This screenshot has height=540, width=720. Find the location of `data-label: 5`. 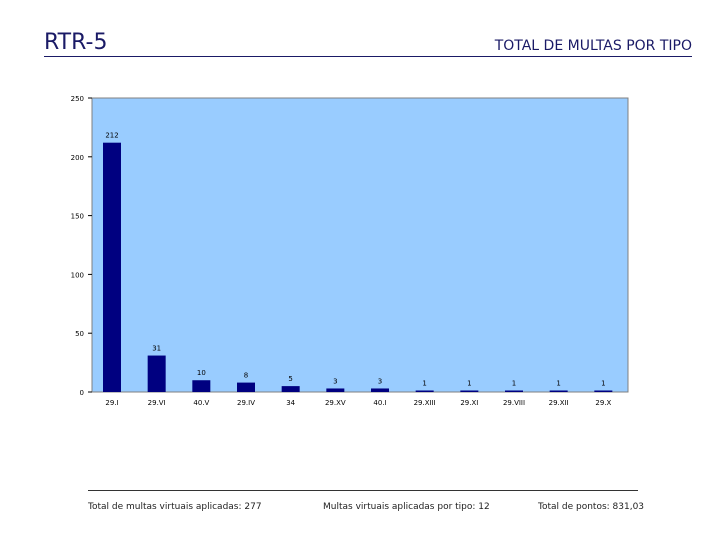

data-label: 5 is located at coordinates (290, 379).